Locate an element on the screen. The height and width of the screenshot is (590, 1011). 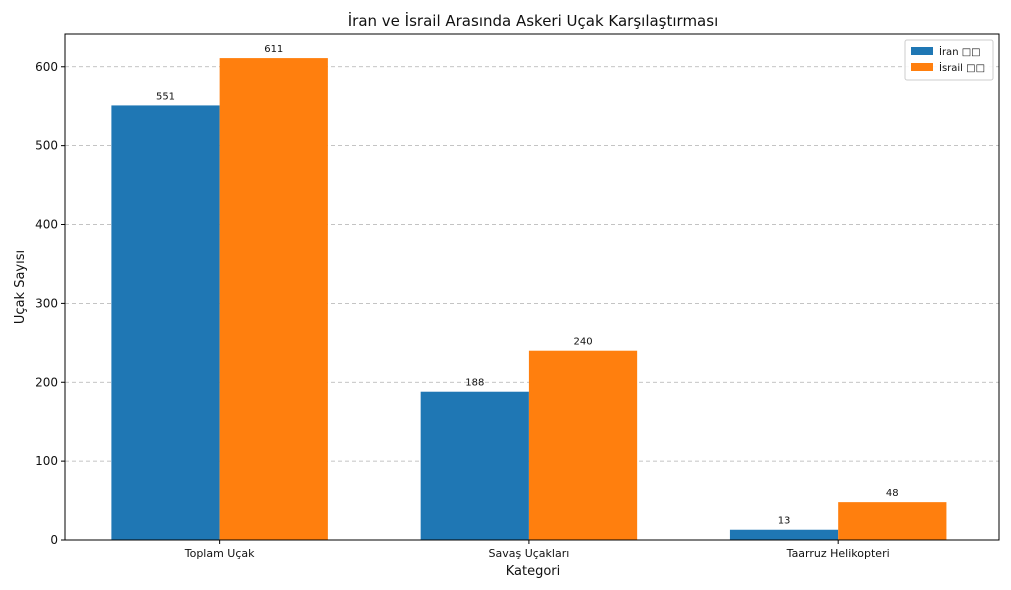
y-tick-label: 100 is located at coordinates (46, 461).